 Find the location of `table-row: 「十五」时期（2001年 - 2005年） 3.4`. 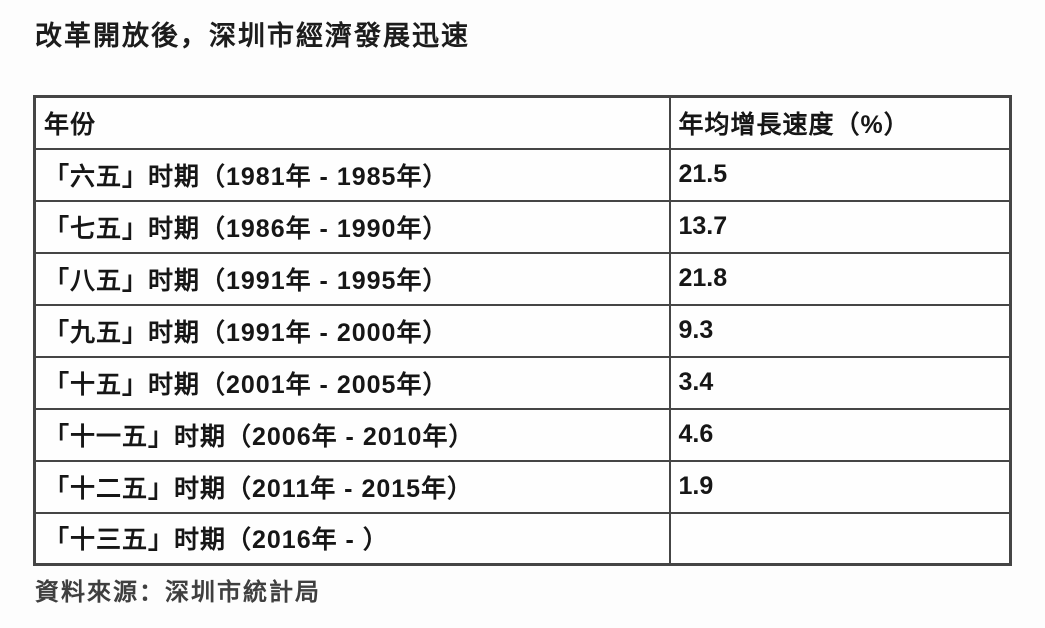

table-row: 「十五」时期（2001年 - 2005年） 3.4 is located at coordinates (522, 382).